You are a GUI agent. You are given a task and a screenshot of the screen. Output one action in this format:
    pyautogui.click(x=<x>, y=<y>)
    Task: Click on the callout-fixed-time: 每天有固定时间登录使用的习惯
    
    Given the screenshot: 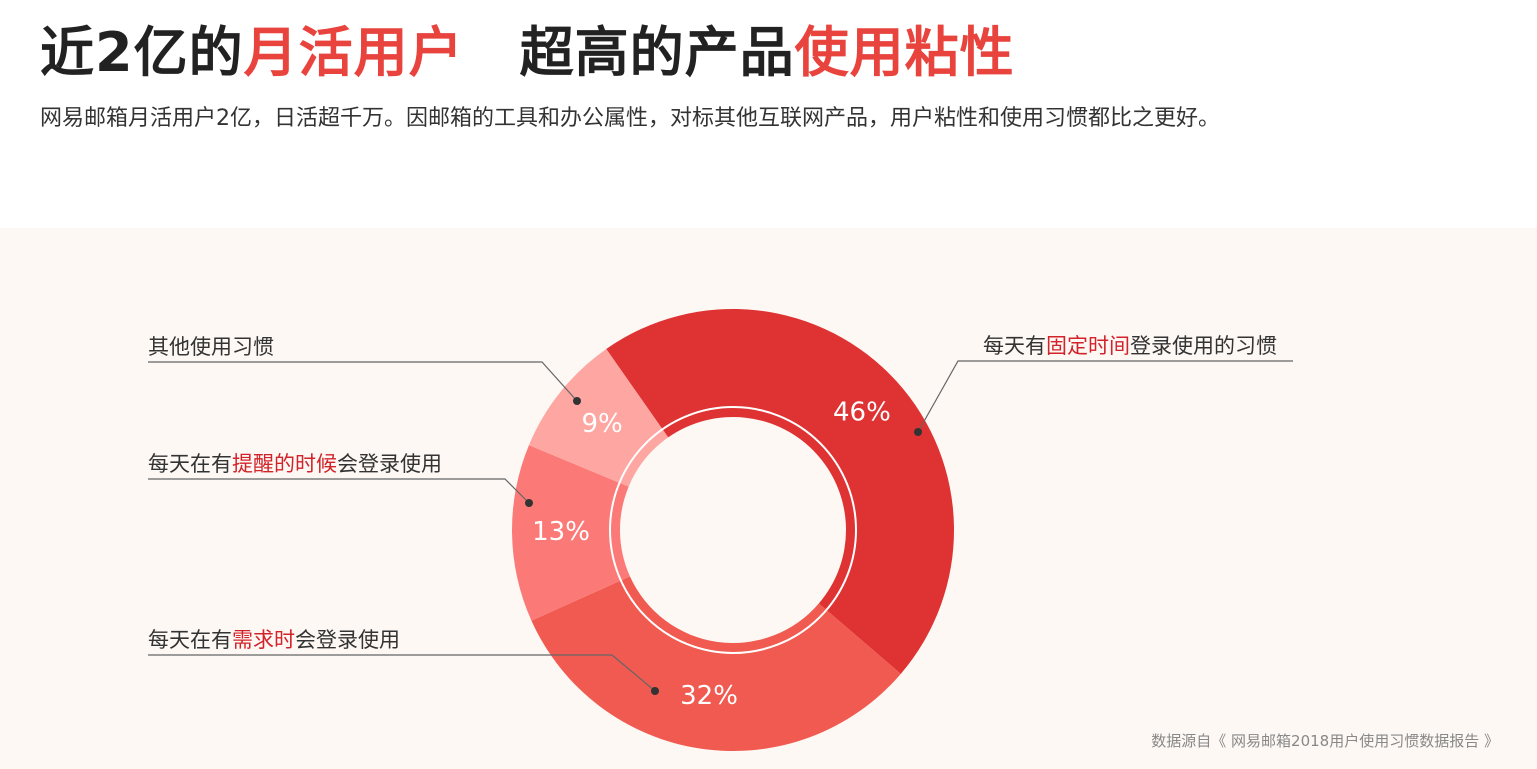 What is the action you would take?
    pyautogui.click(x=1130, y=345)
    